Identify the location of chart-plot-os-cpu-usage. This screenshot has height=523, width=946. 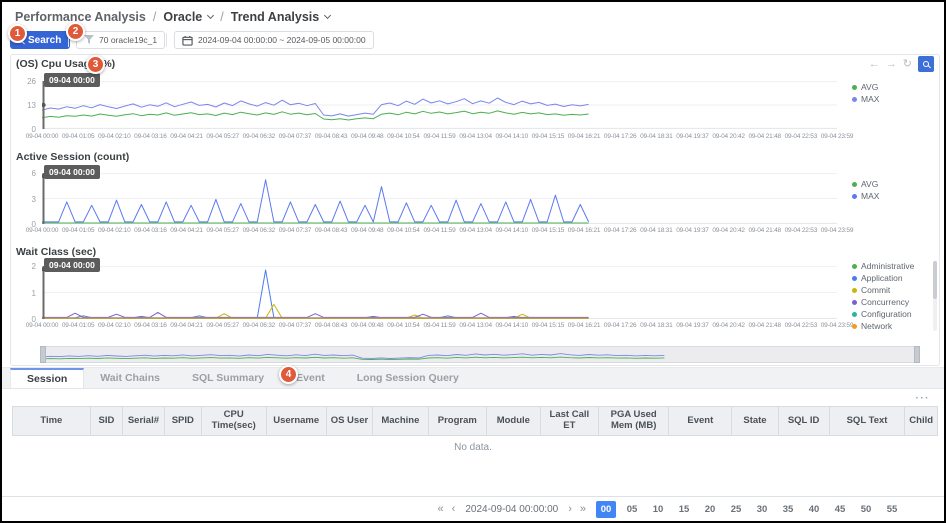
(439, 105).